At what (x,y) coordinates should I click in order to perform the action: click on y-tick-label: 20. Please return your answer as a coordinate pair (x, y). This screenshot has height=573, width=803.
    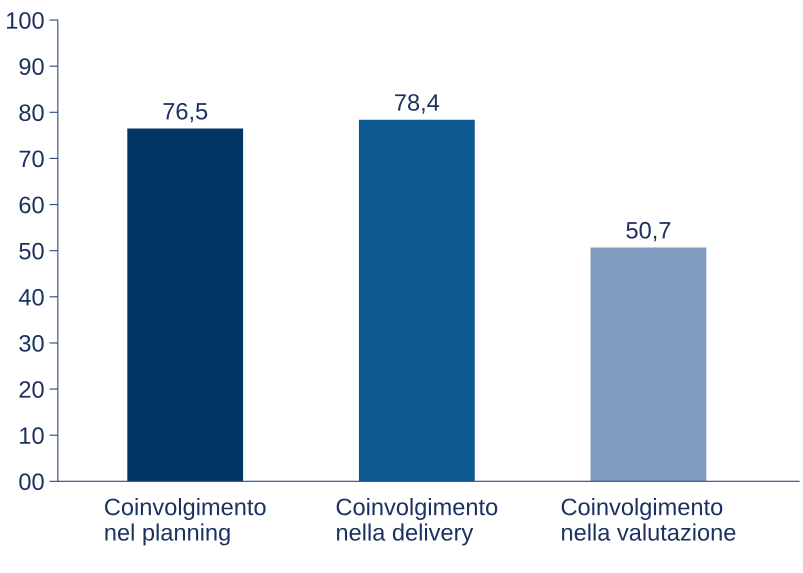
    Looking at the image, I should click on (32, 389).